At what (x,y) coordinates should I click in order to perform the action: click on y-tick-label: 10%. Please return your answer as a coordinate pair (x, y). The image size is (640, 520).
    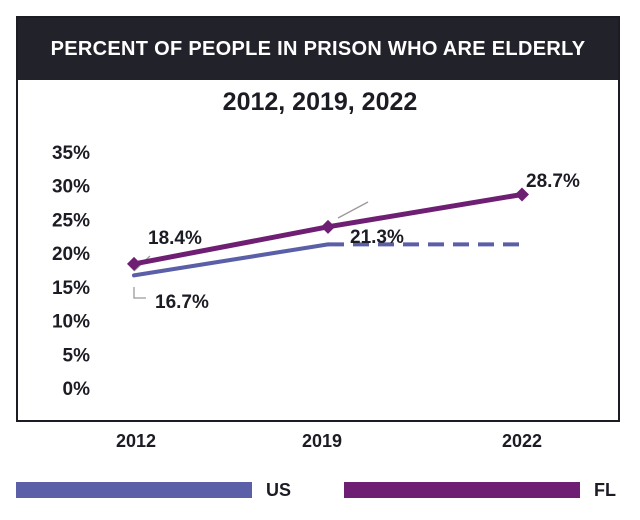
    Looking at the image, I should click on (71, 322).